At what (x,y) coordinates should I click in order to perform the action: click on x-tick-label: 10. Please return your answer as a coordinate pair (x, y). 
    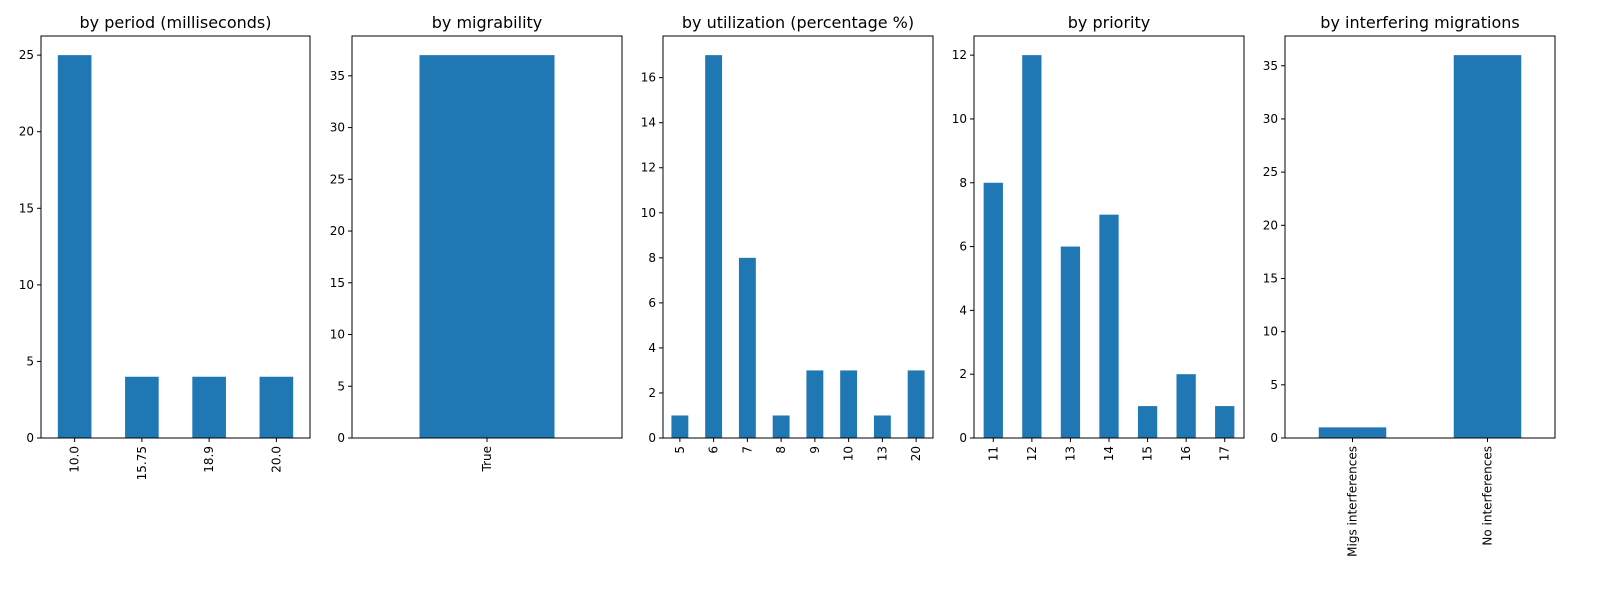
    Looking at the image, I should click on (849, 453).